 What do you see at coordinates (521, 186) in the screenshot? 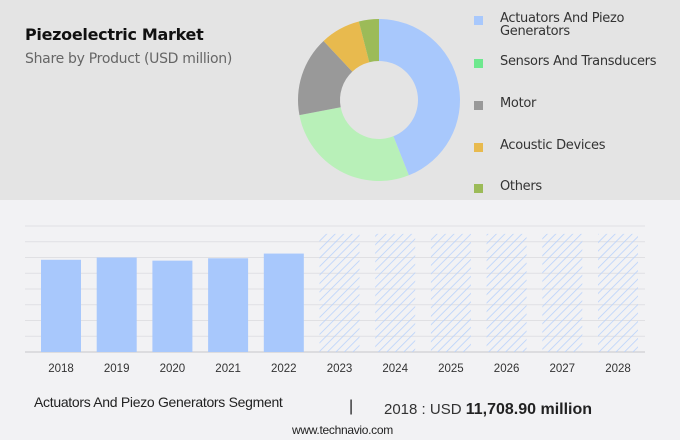
I see `legend-label: Others` at bounding box center [521, 186].